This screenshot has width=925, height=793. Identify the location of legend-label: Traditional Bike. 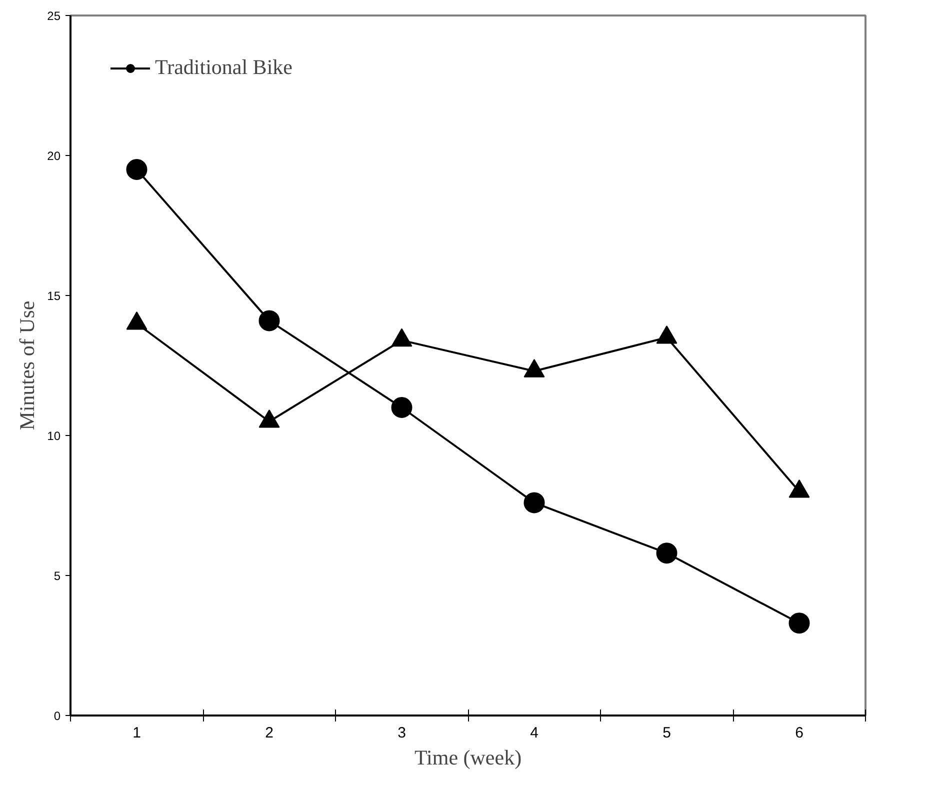
(223, 67).